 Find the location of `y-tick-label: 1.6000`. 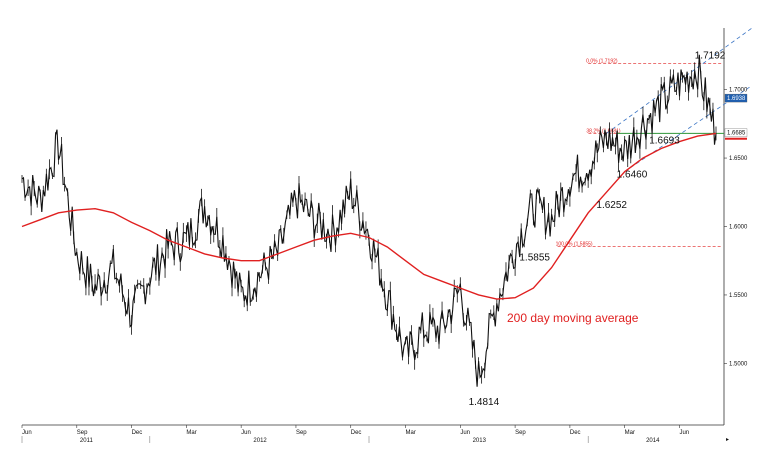

y-tick-label: 1.6000 is located at coordinates (738, 228).